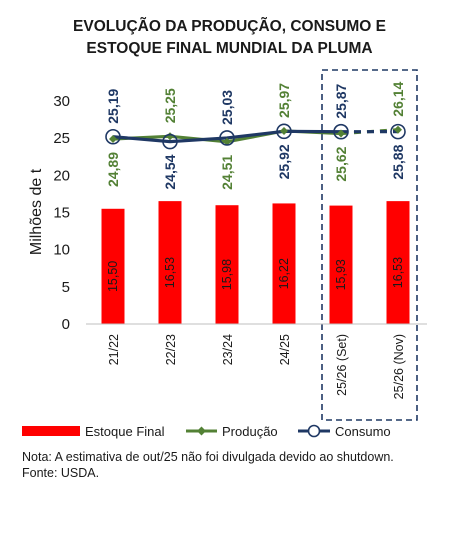 This screenshot has width=459, height=539. I want to click on y-tick-label: 25, so click(61, 138).